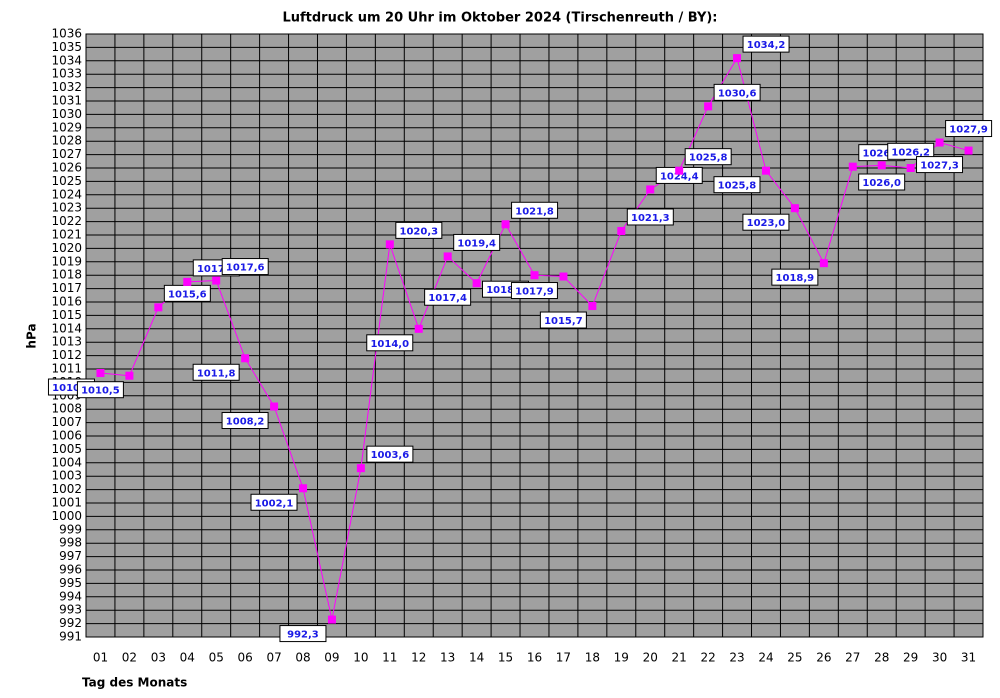  I want to click on y-tick-label: 1029, so click(66, 127).